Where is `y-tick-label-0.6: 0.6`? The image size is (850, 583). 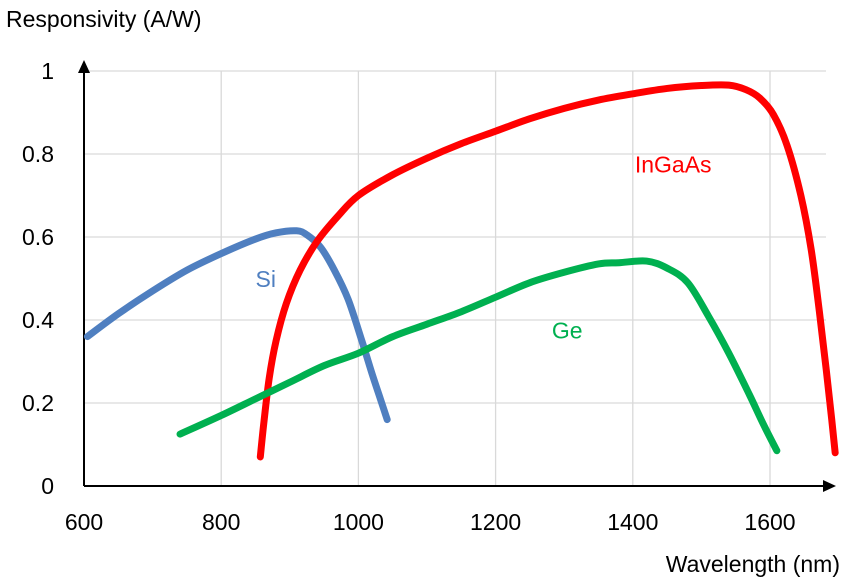
y-tick-label-0.6: 0.6 is located at coordinates (38, 237).